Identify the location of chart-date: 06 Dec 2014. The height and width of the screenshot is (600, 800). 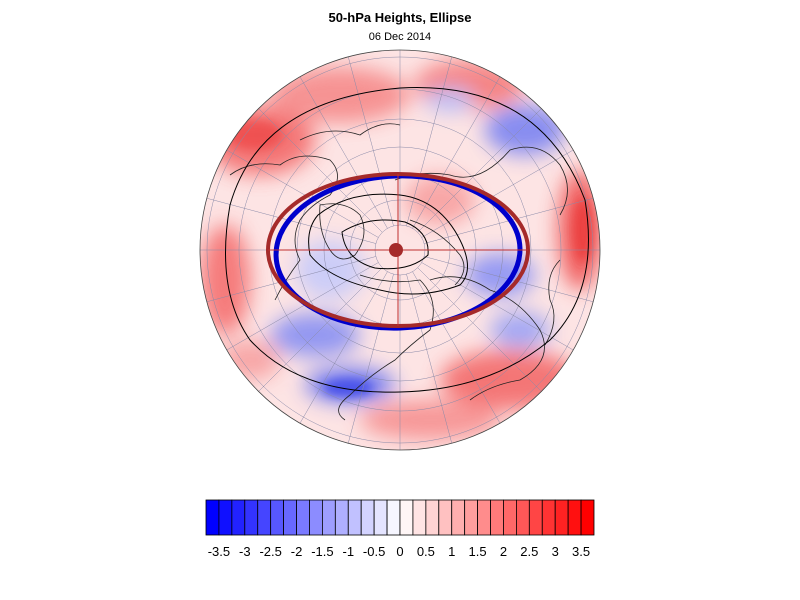
(400, 37).